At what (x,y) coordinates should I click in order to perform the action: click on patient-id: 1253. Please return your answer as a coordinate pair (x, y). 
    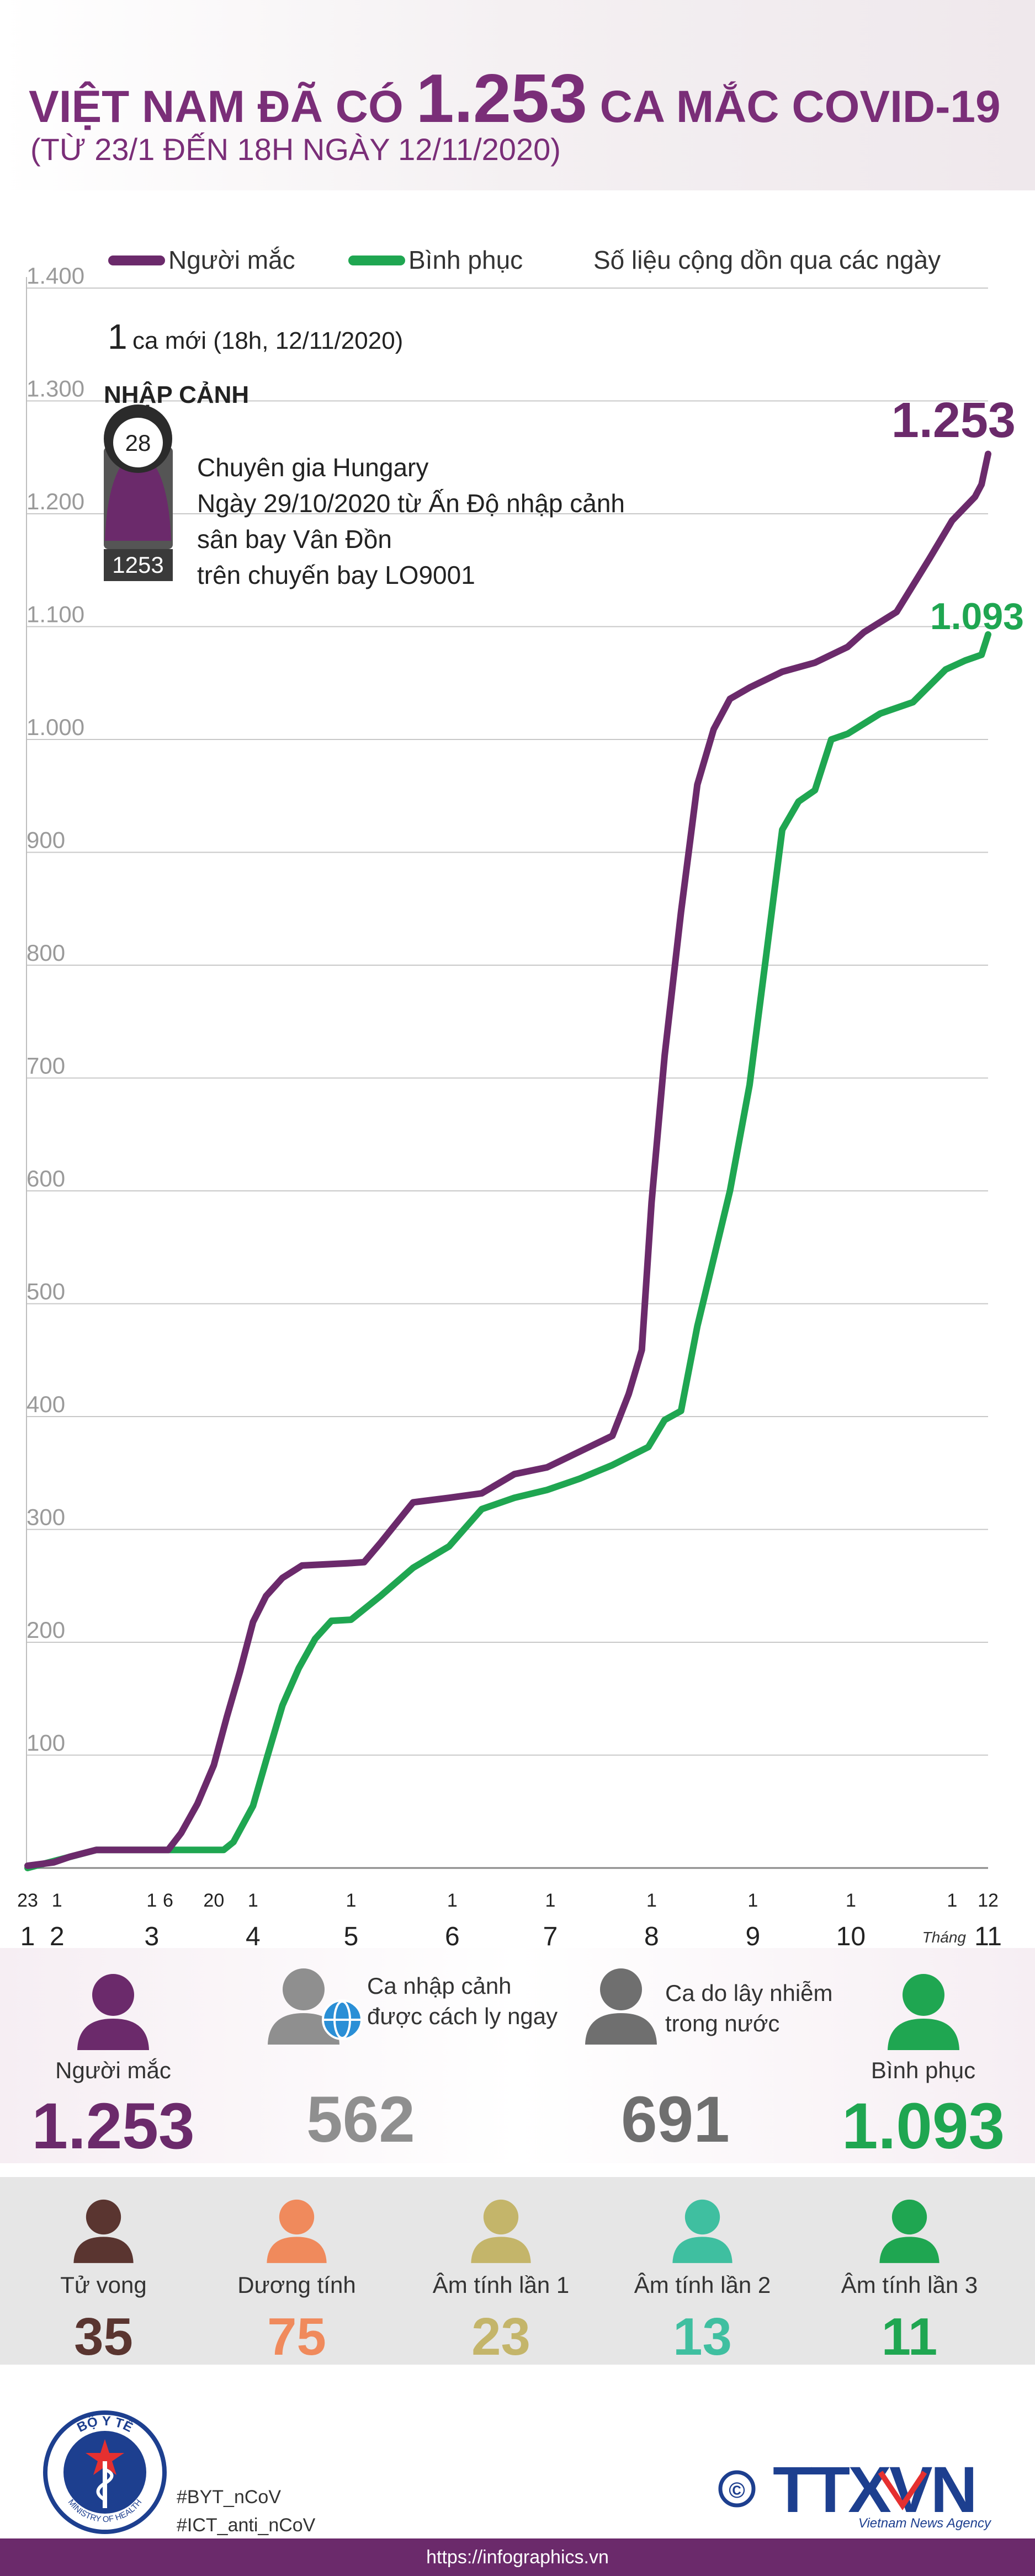
    Looking at the image, I should click on (137, 565).